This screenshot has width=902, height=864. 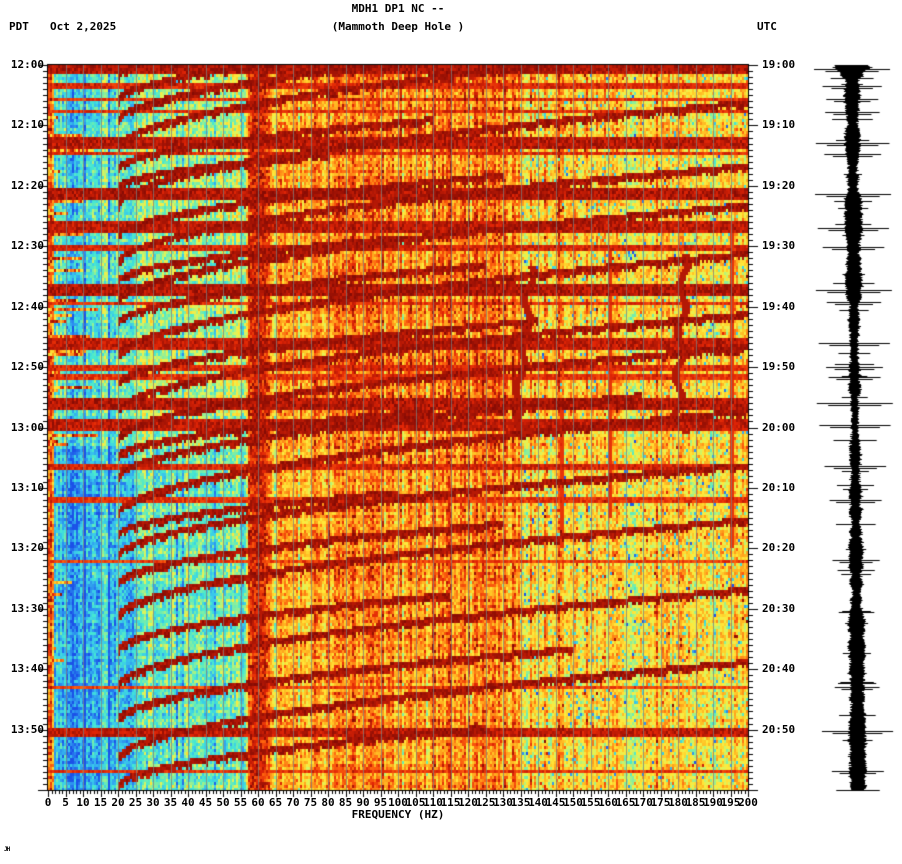 I want to click on time-label-right: 20:30, so click(x=779, y=608).